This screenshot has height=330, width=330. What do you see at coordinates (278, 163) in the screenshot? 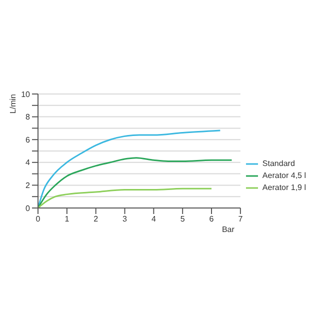
I see `legend-label: Standard` at bounding box center [278, 163].